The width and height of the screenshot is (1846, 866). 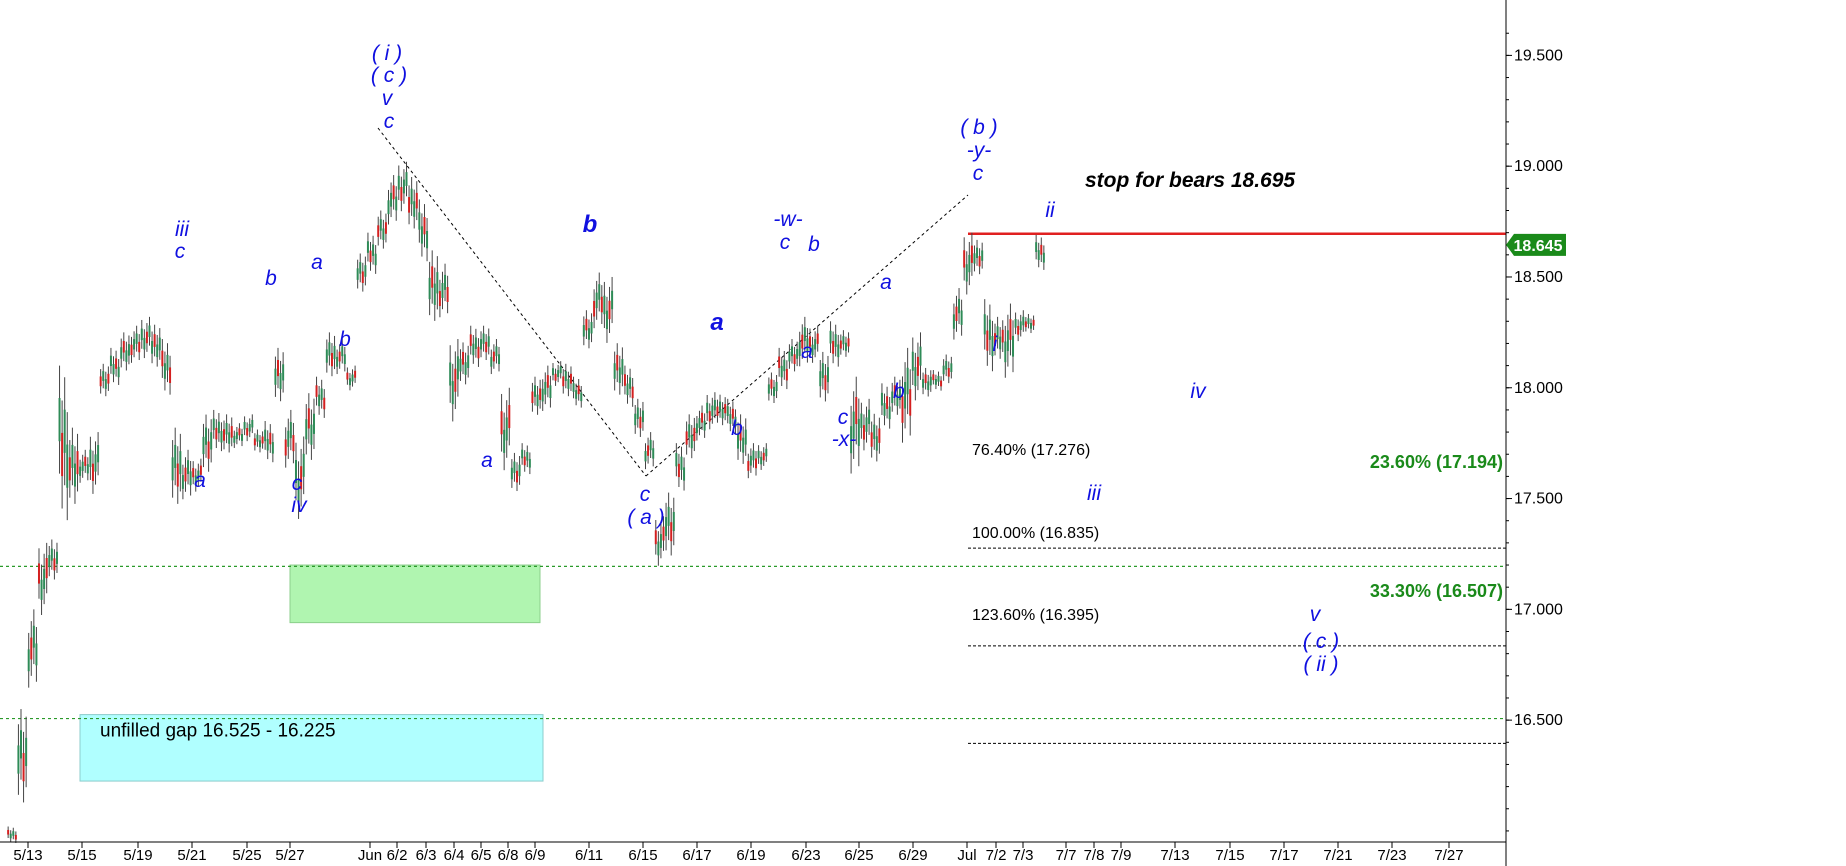 I want to click on time-tick-label: 7/3, so click(x=1023, y=855).